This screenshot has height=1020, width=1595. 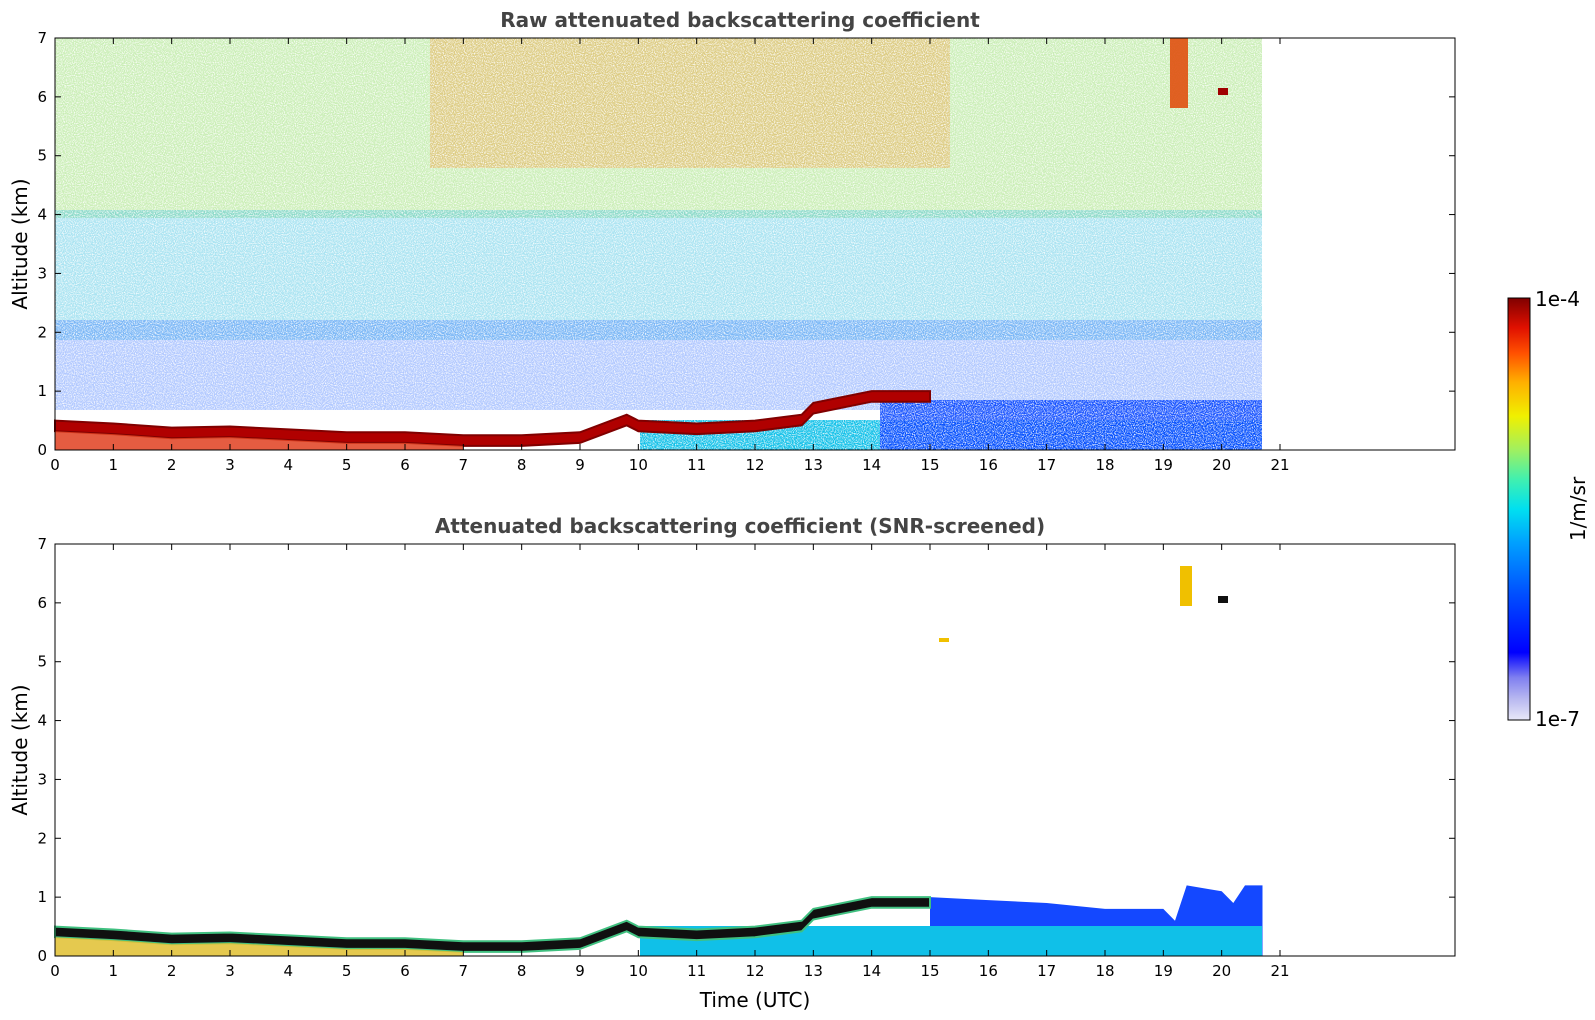 I want to click on colorbar-unit-label: 1/m/sr, so click(x=1578, y=508).